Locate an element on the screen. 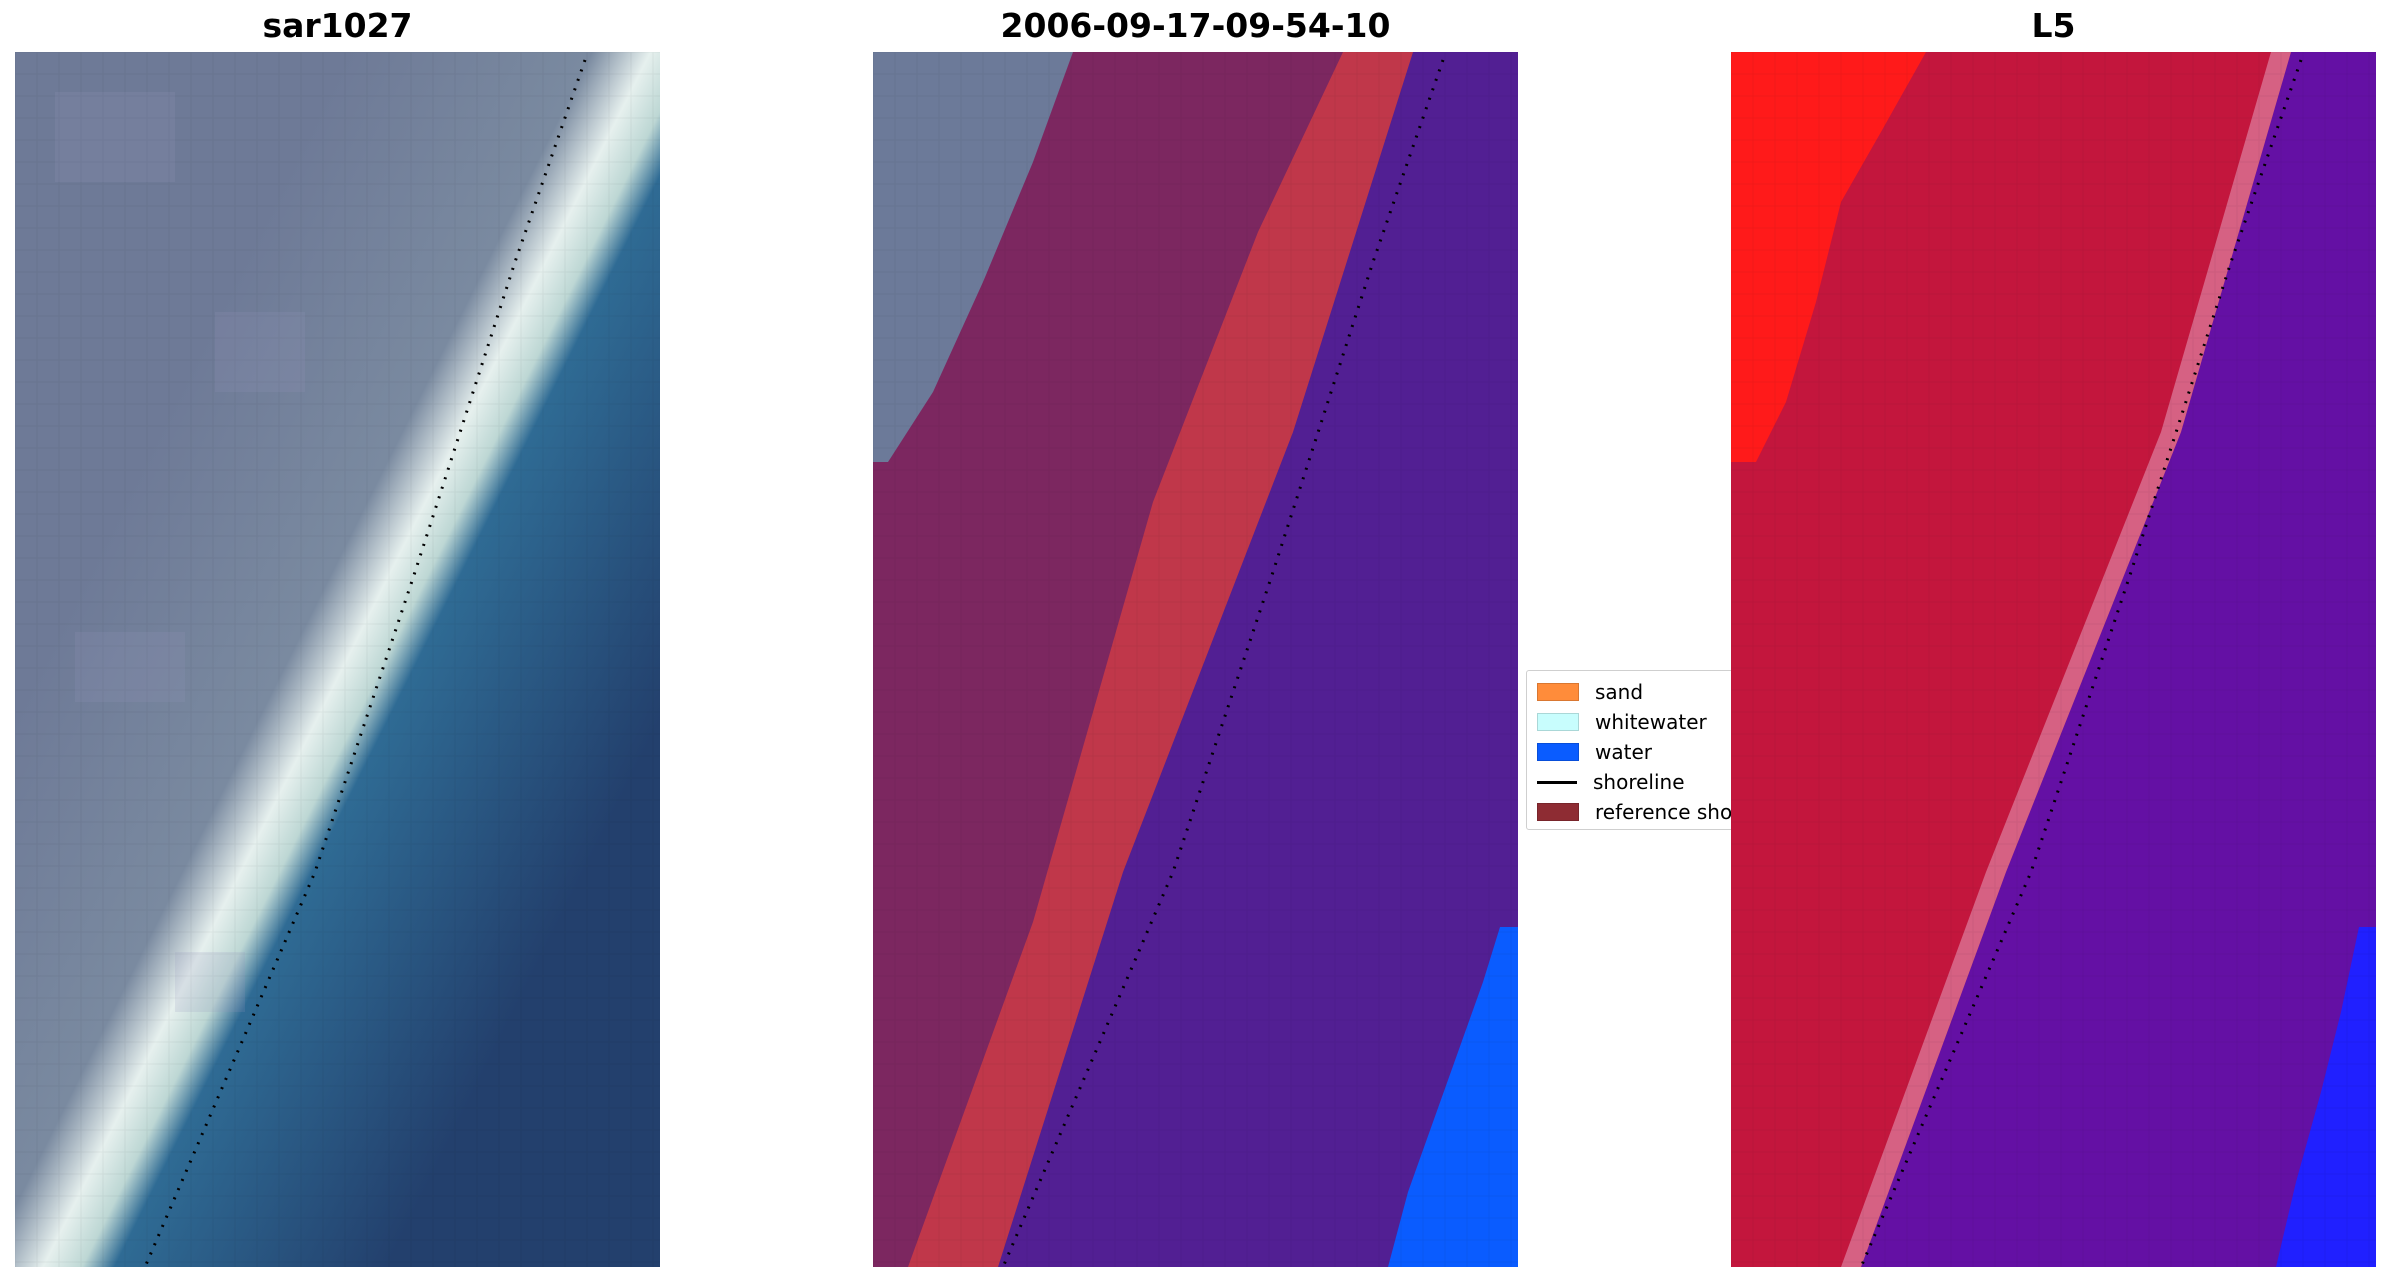 This screenshot has height=1283, width=2388. legend-item-water: water is located at coordinates (1631, 752).